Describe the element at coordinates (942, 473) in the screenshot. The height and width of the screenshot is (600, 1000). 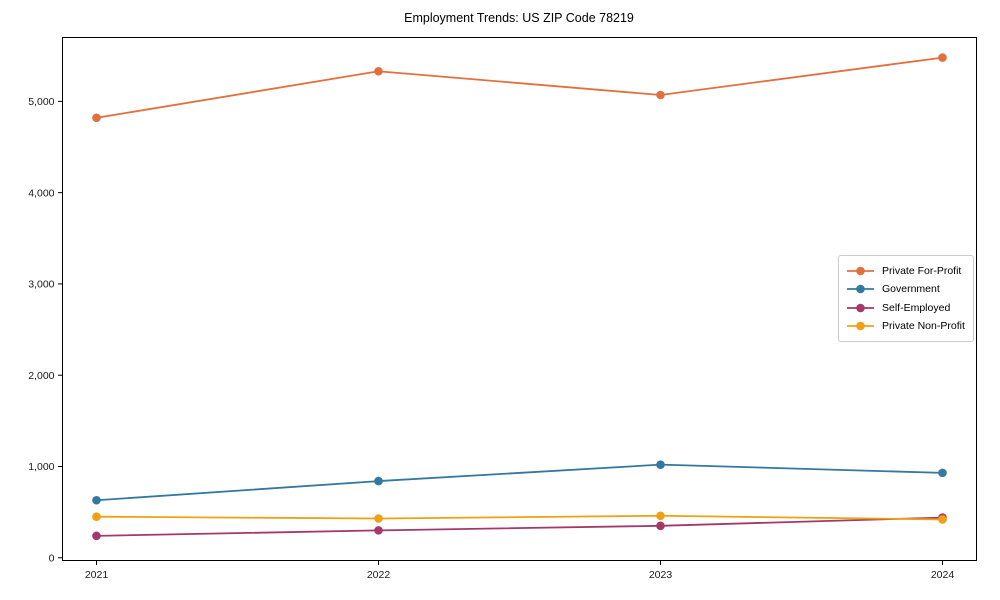
I see `data-point-government-2024` at that location.